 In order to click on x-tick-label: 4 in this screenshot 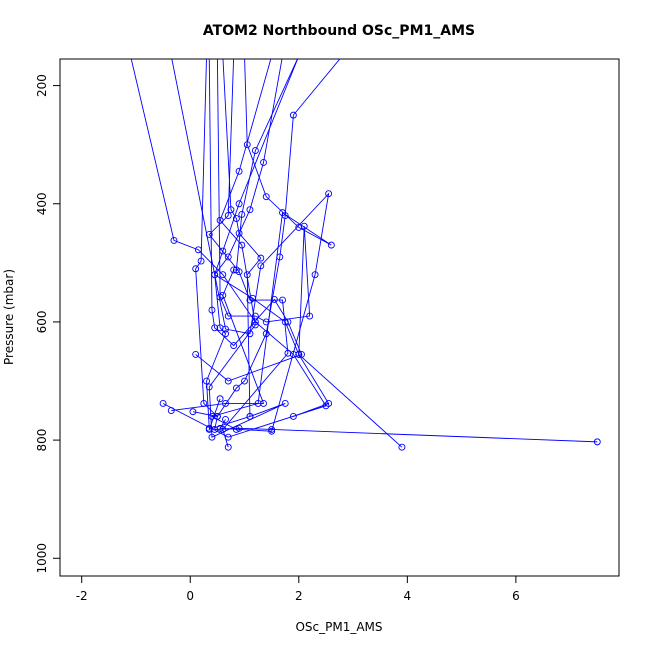, I will do `click(408, 596)`.